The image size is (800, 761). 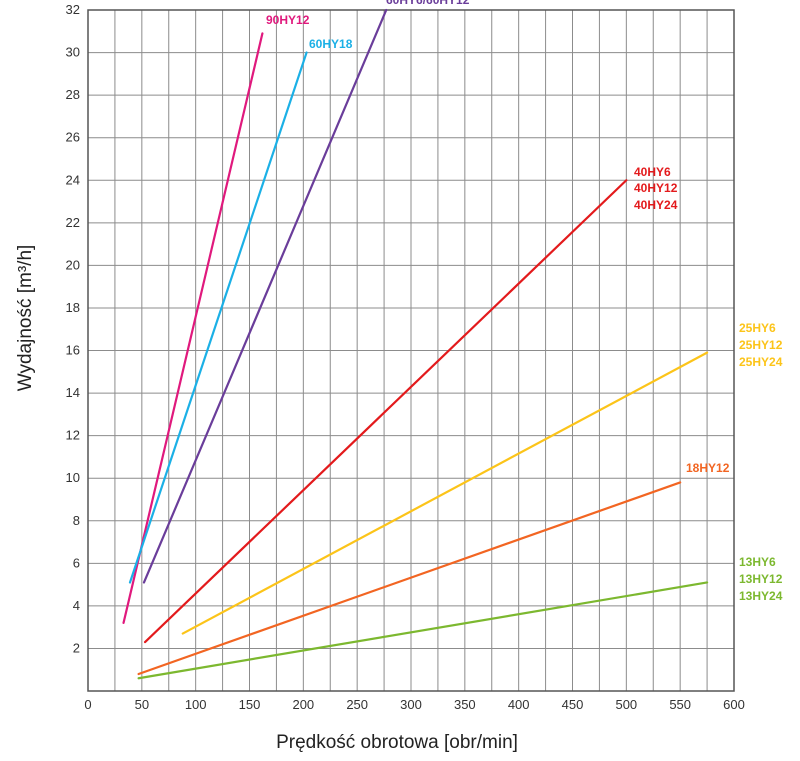 I want to click on series-line-13hy6-13hy12-13hy24, so click(x=423, y=630).